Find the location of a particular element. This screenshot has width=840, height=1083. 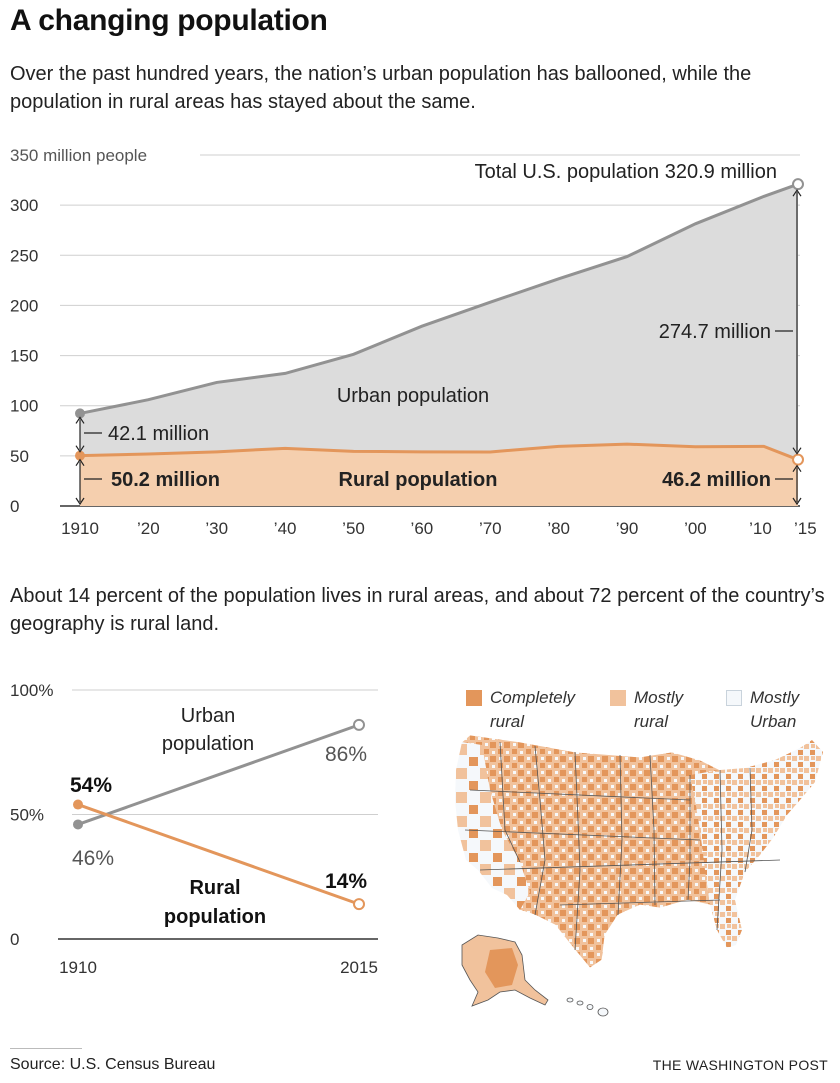

x-tick-label: ’70 is located at coordinates (490, 528).